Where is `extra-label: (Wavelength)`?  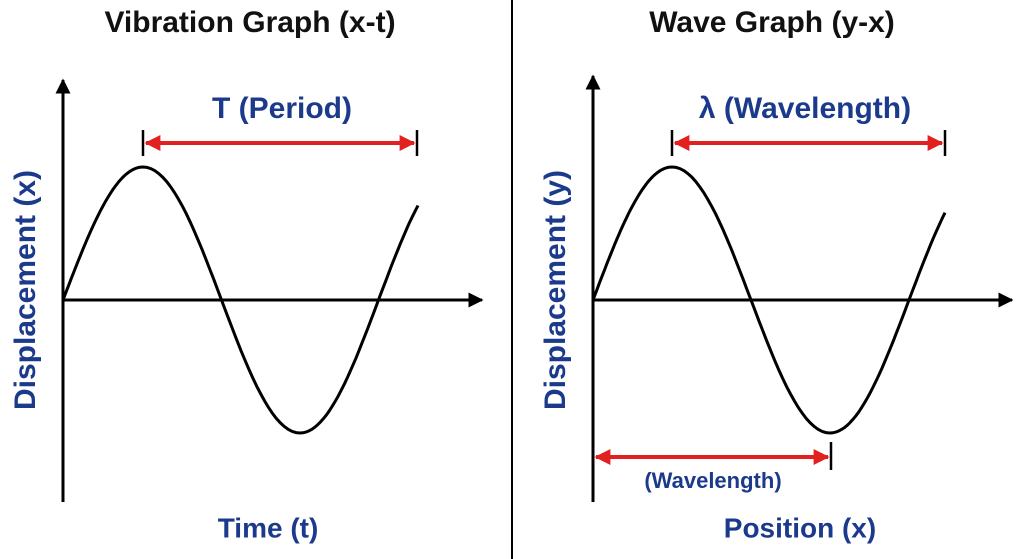 extra-label: (Wavelength) is located at coordinates (712, 480).